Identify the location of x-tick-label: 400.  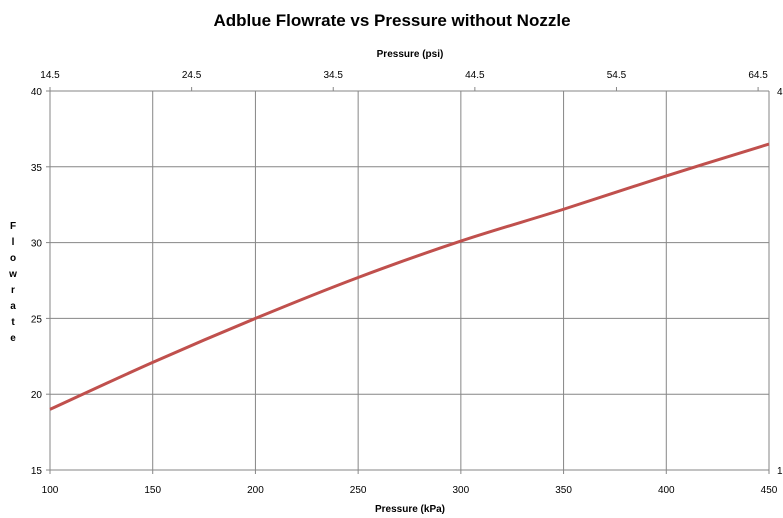
(666, 490).